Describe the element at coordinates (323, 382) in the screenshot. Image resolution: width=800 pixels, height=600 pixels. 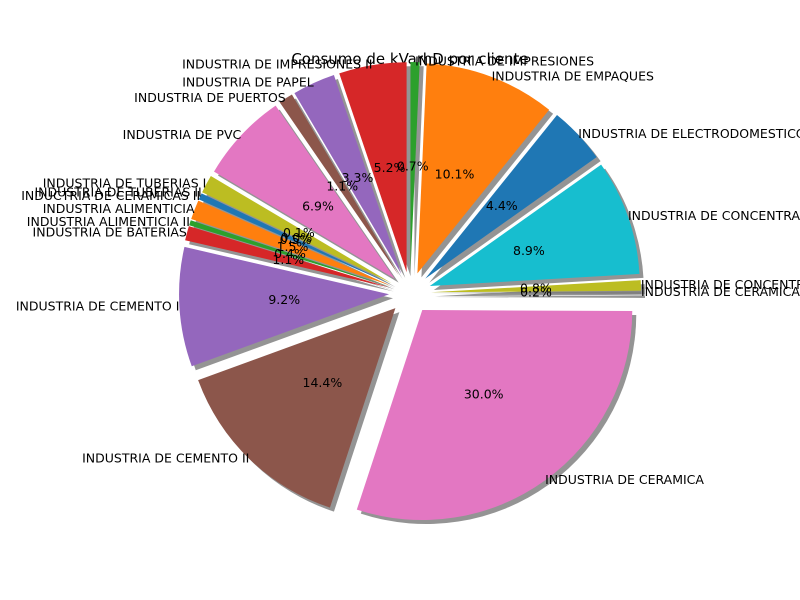
I see `slice-percent-label: 14.4%` at that location.